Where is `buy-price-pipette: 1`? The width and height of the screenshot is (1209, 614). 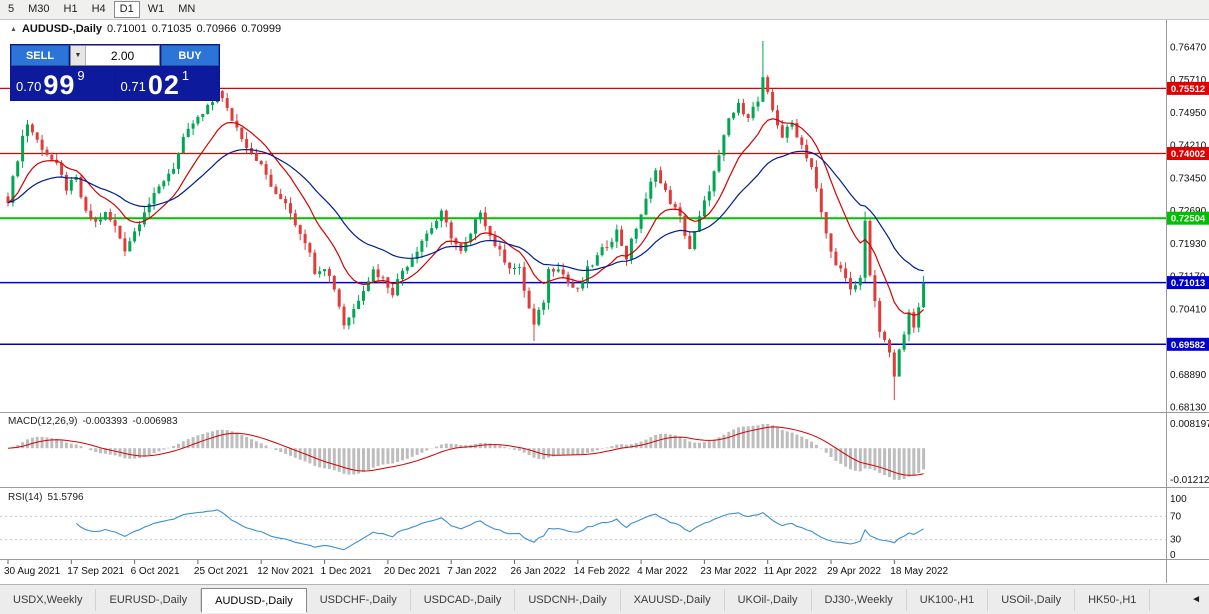 buy-price-pipette: 1 is located at coordinates (185, 75).